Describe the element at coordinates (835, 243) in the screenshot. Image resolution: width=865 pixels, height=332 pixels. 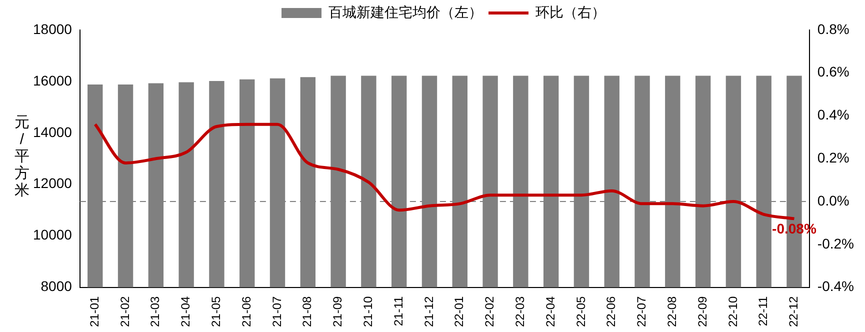
I see `y2-tick-label: -0.2%` at that location.